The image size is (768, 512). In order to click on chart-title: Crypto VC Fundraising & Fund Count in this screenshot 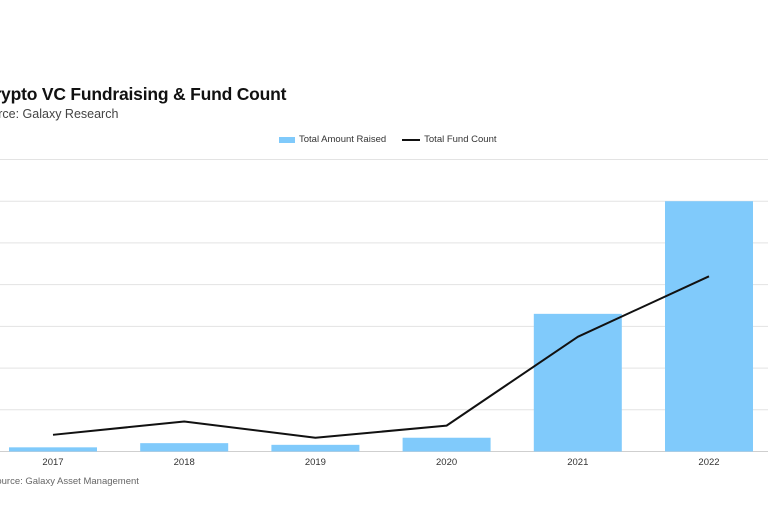, I will do `click(143, 94)`.